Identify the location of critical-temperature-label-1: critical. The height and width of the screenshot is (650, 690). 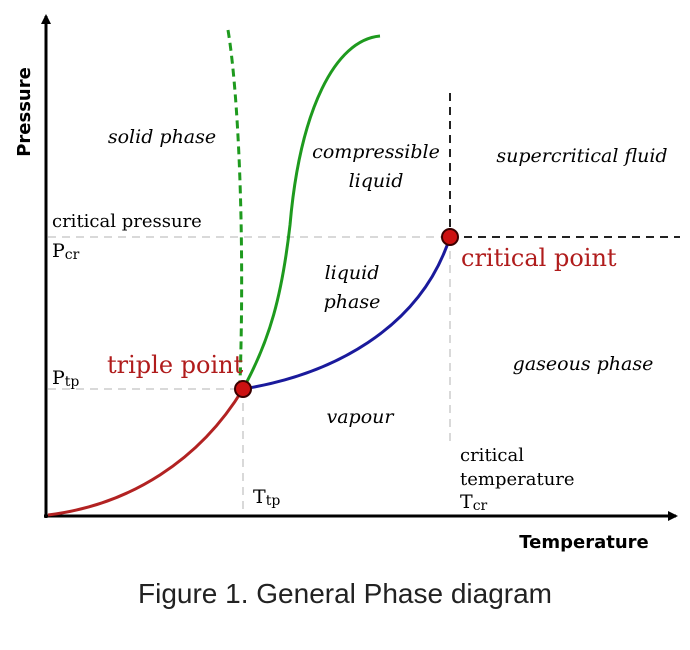
(492, 455).